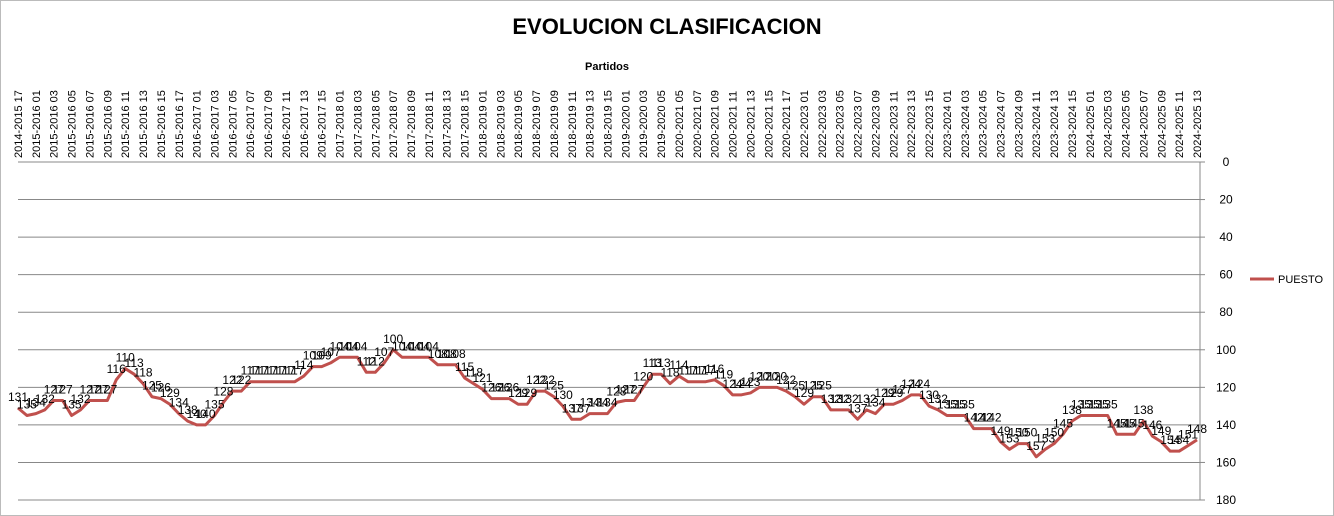 Image resolution: width=1334 pixels, height=516 pixels. I want to click on x-tick-label: 2017-2018 03, so click(358, 124).